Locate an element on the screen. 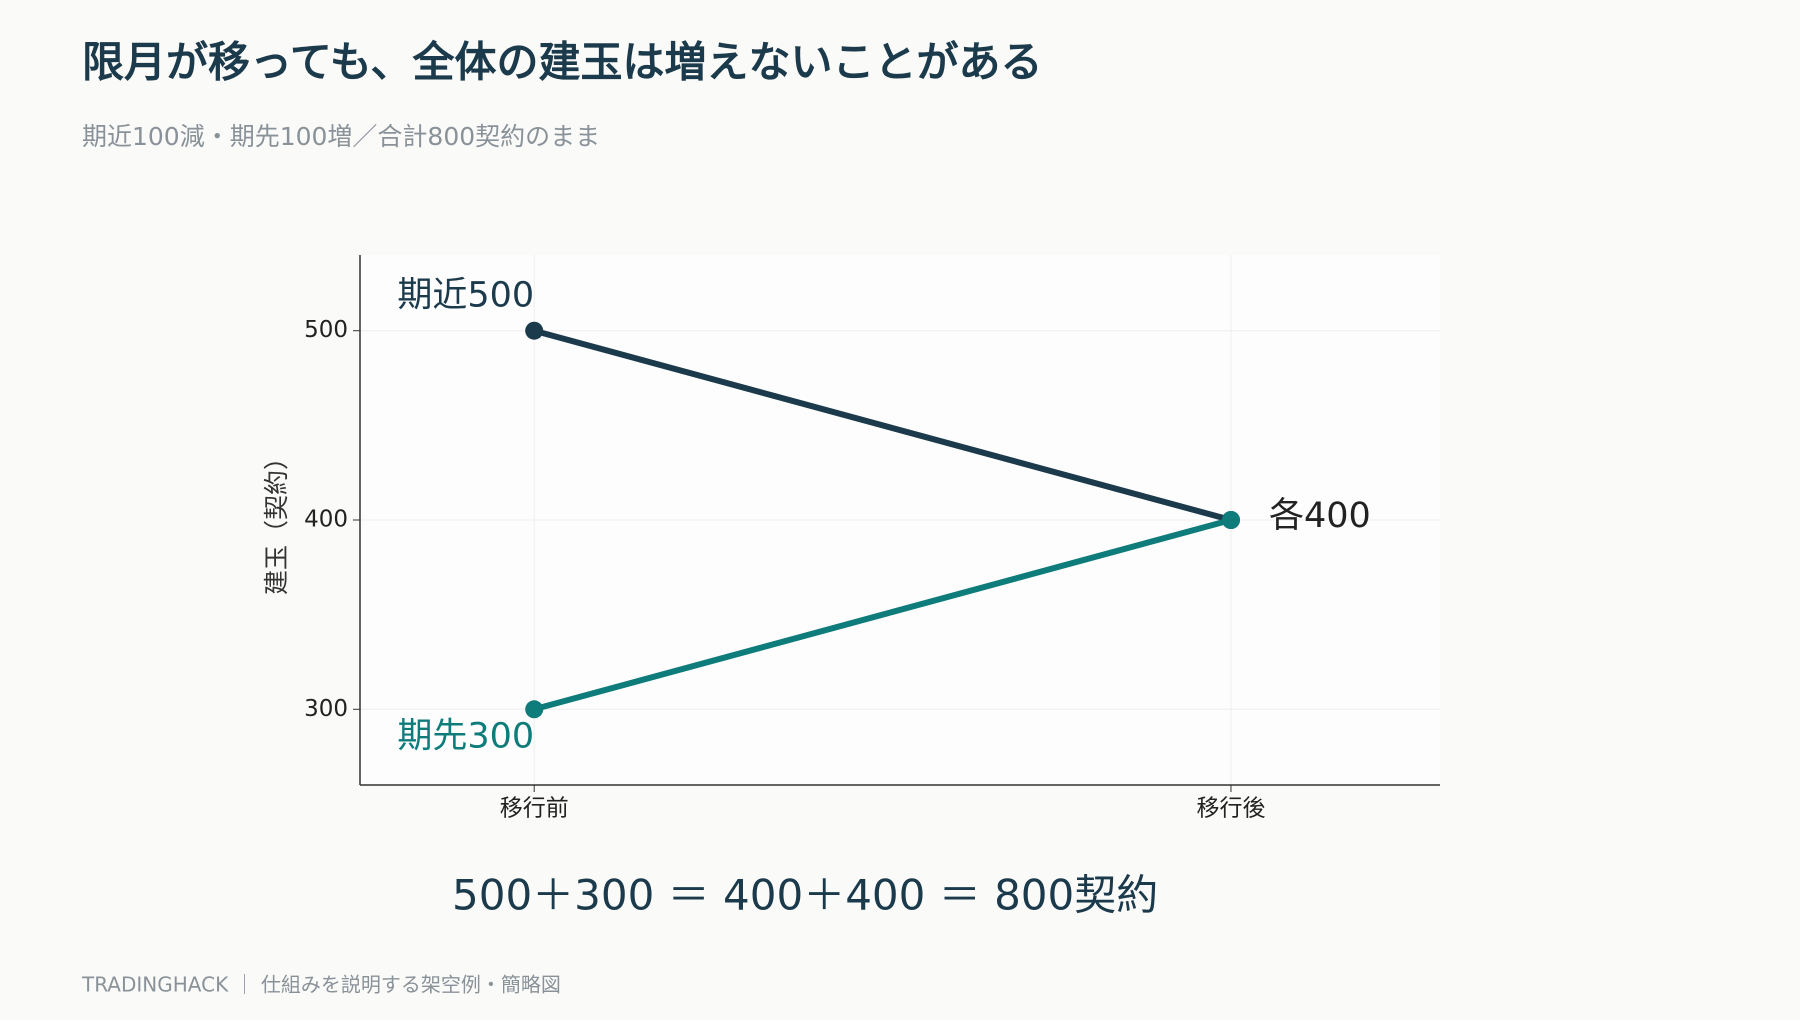 The height and width of the screenshot is (1020, 1800). x-tick-label: 移行前 is located at coordinates (534, 809).